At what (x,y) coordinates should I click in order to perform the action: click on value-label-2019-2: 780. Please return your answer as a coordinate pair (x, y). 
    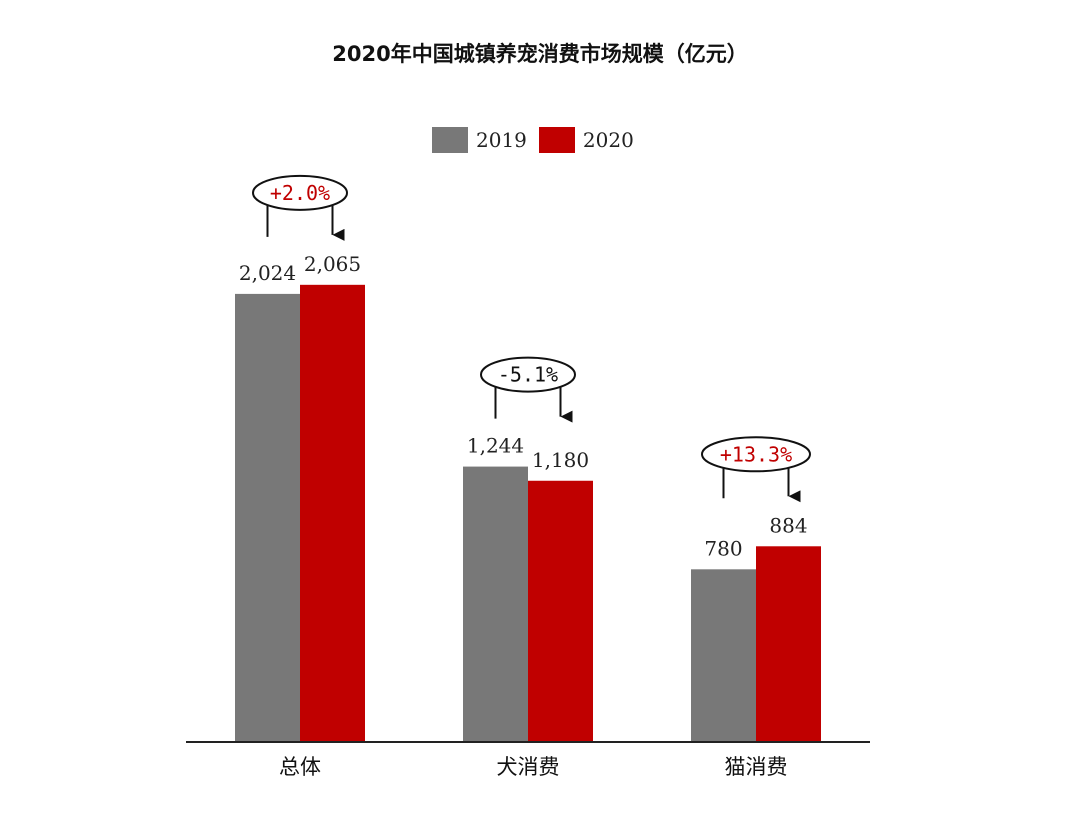
    Looking at the image, I should click on (723, 548).